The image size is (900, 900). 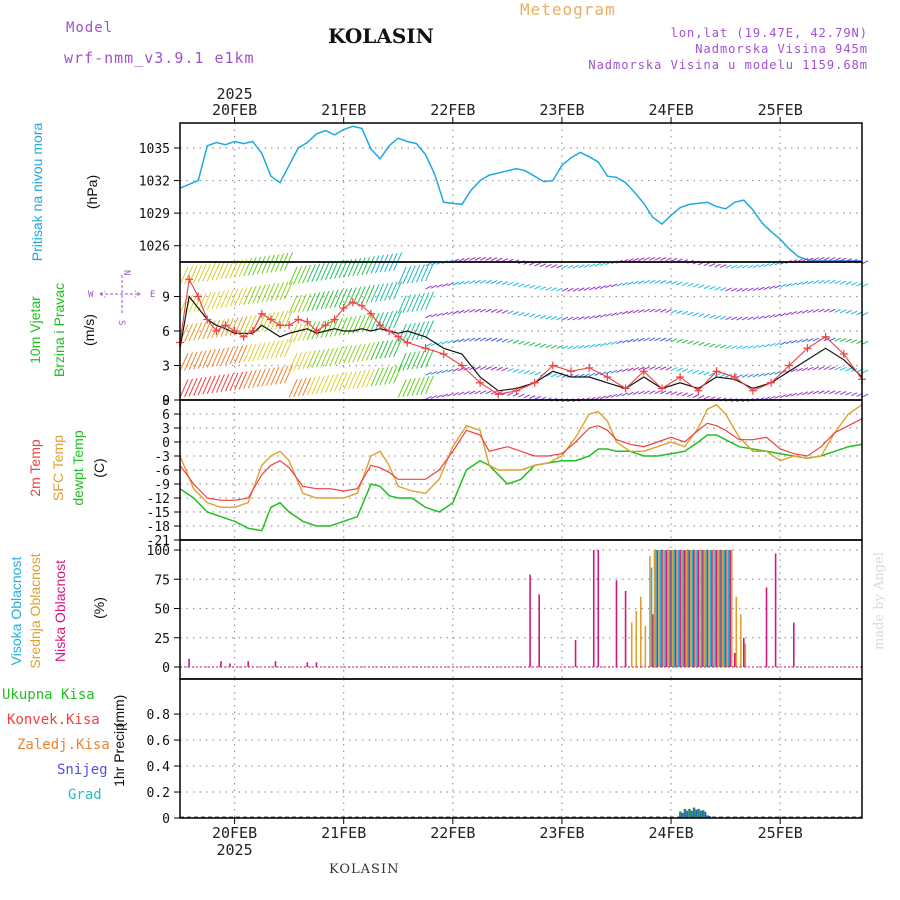 What do you see at coordinates (154, 182) in the screenshot?
I see `y-tick-label: 1032` at bounding box center [154, 182].